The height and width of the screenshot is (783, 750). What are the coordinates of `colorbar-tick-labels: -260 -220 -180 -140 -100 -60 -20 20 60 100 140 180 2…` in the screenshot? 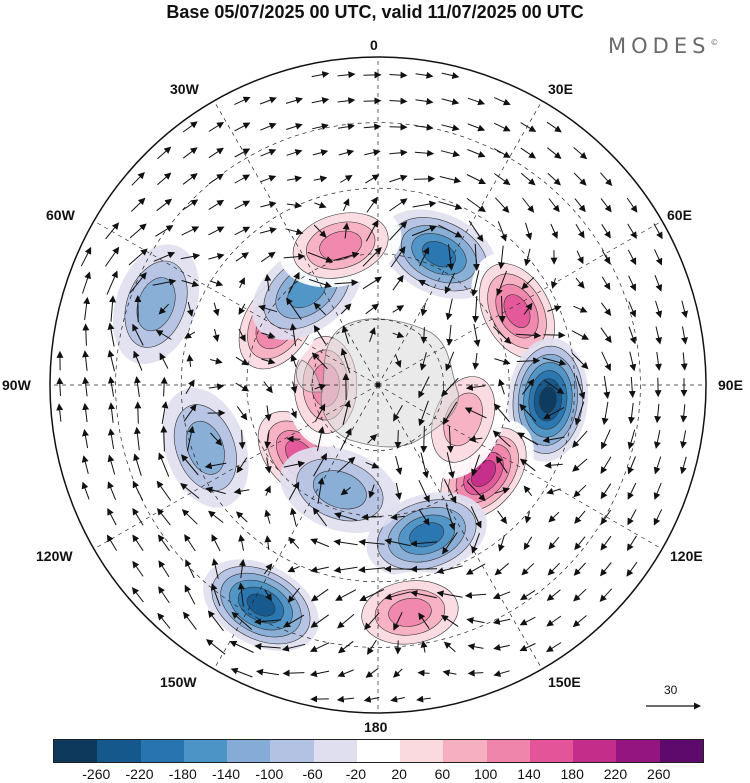 It's located at (375, 774).